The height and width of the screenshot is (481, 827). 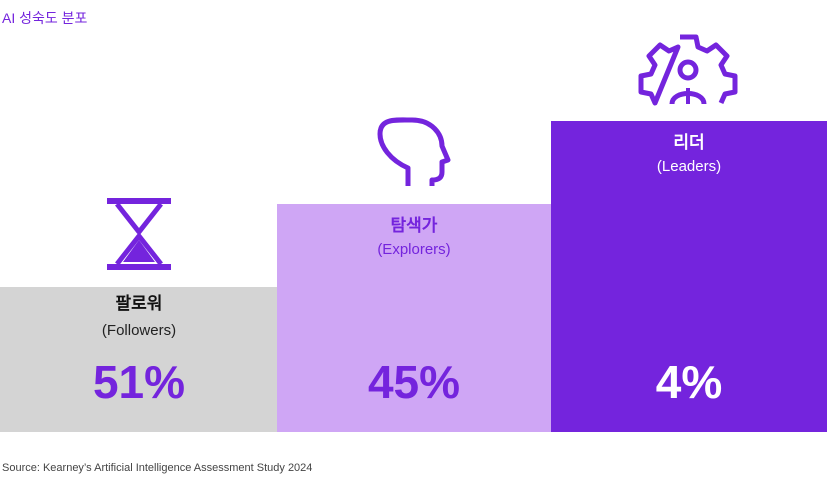 I want to click on tier-share: 51%, so click(x=139, y=382).